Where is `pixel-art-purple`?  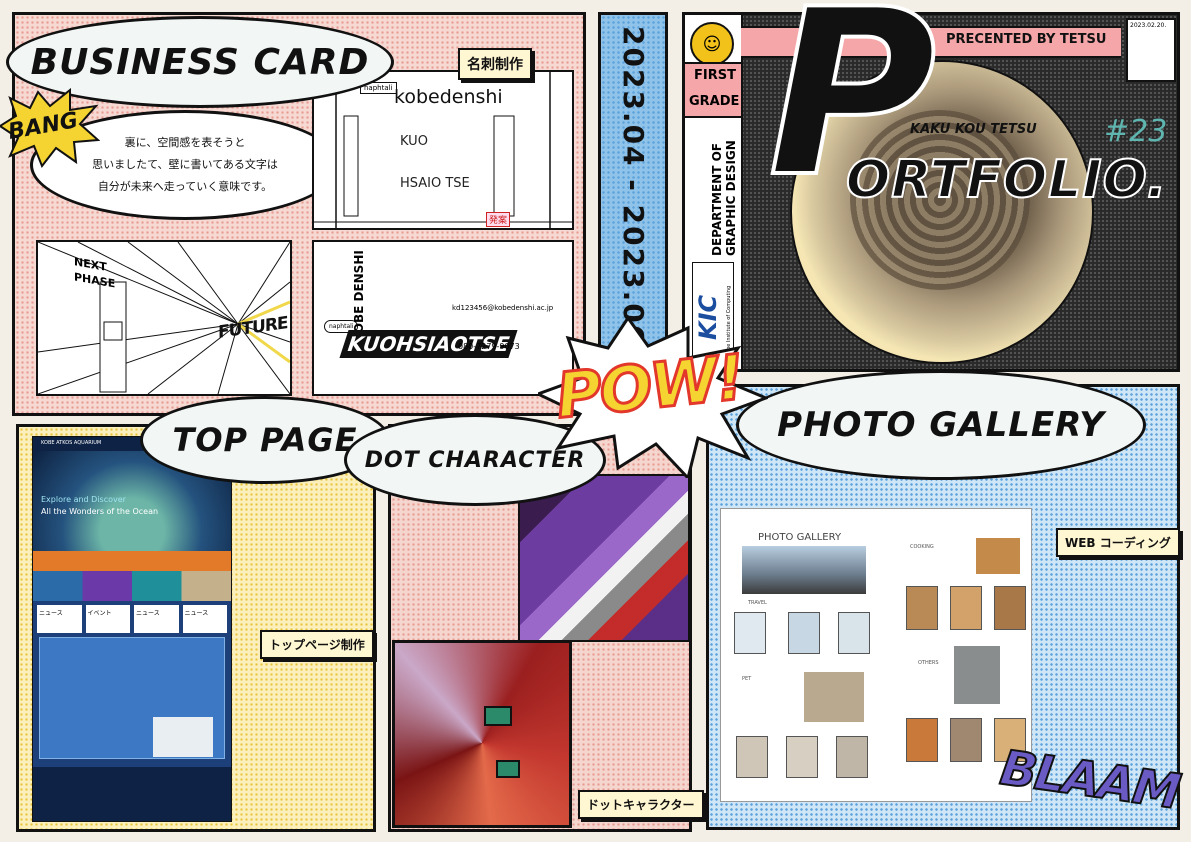 pixel-art-purple is located at coordinates (604, 558).